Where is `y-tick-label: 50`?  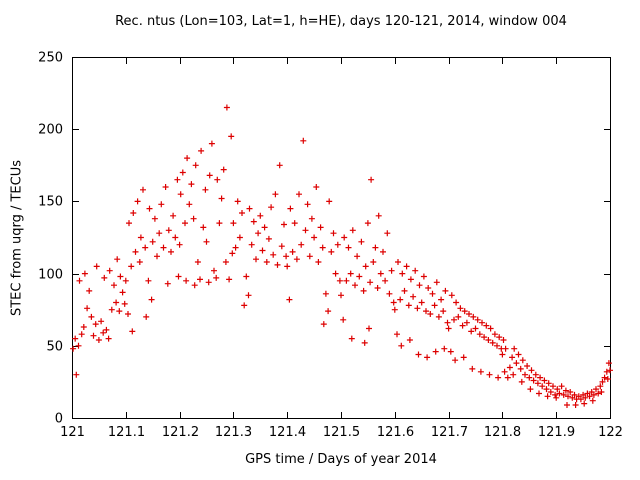
y-tick-label: 50 is located at coordinates (54, 347).